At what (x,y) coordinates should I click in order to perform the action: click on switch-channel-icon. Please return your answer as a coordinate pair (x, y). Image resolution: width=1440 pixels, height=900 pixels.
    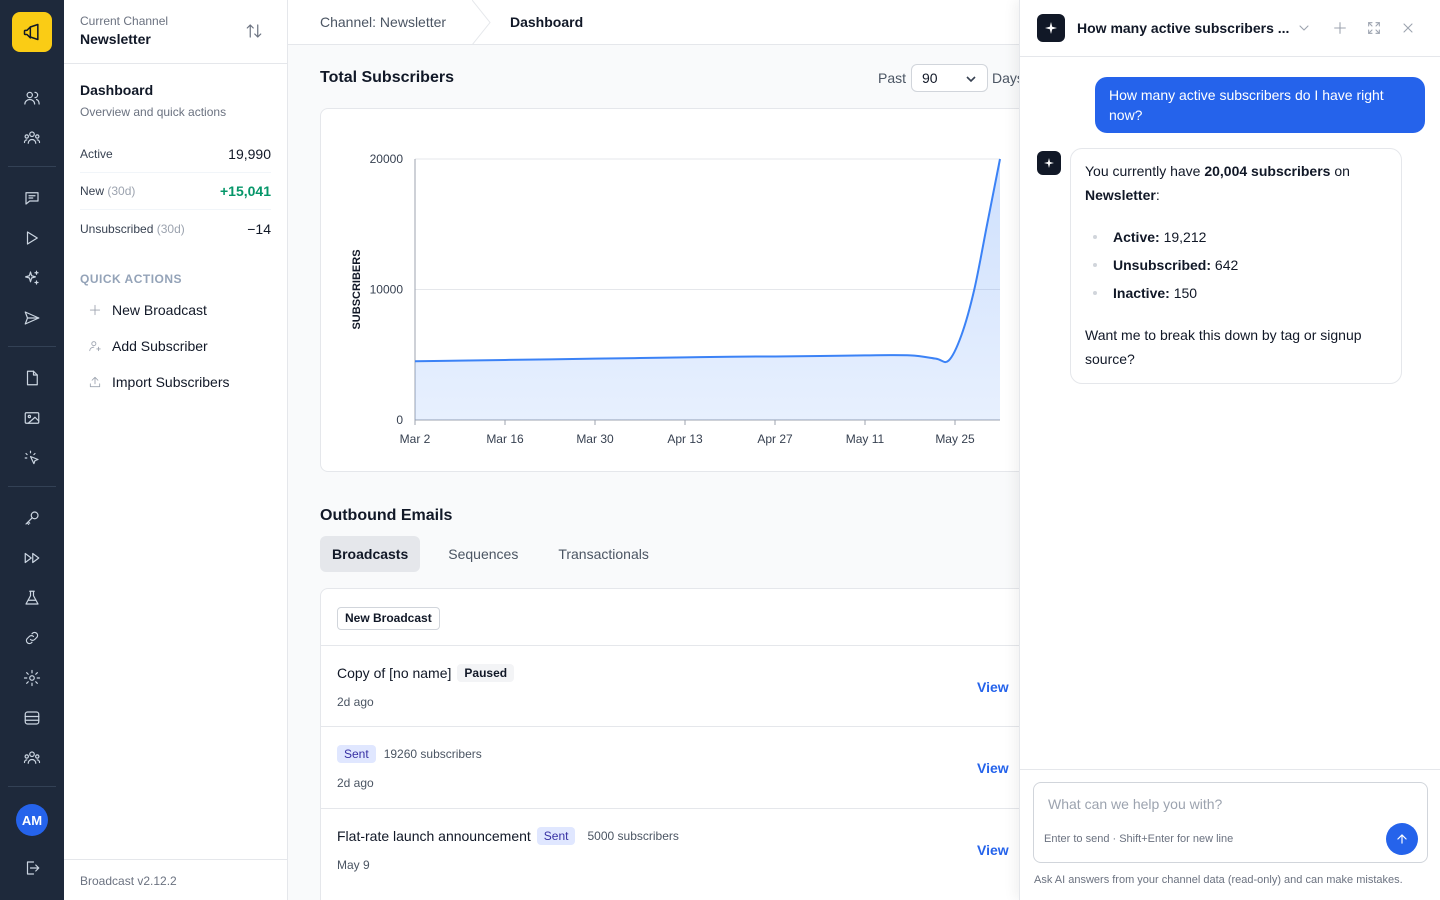
    Looking at the image, I should click on (255, 32).